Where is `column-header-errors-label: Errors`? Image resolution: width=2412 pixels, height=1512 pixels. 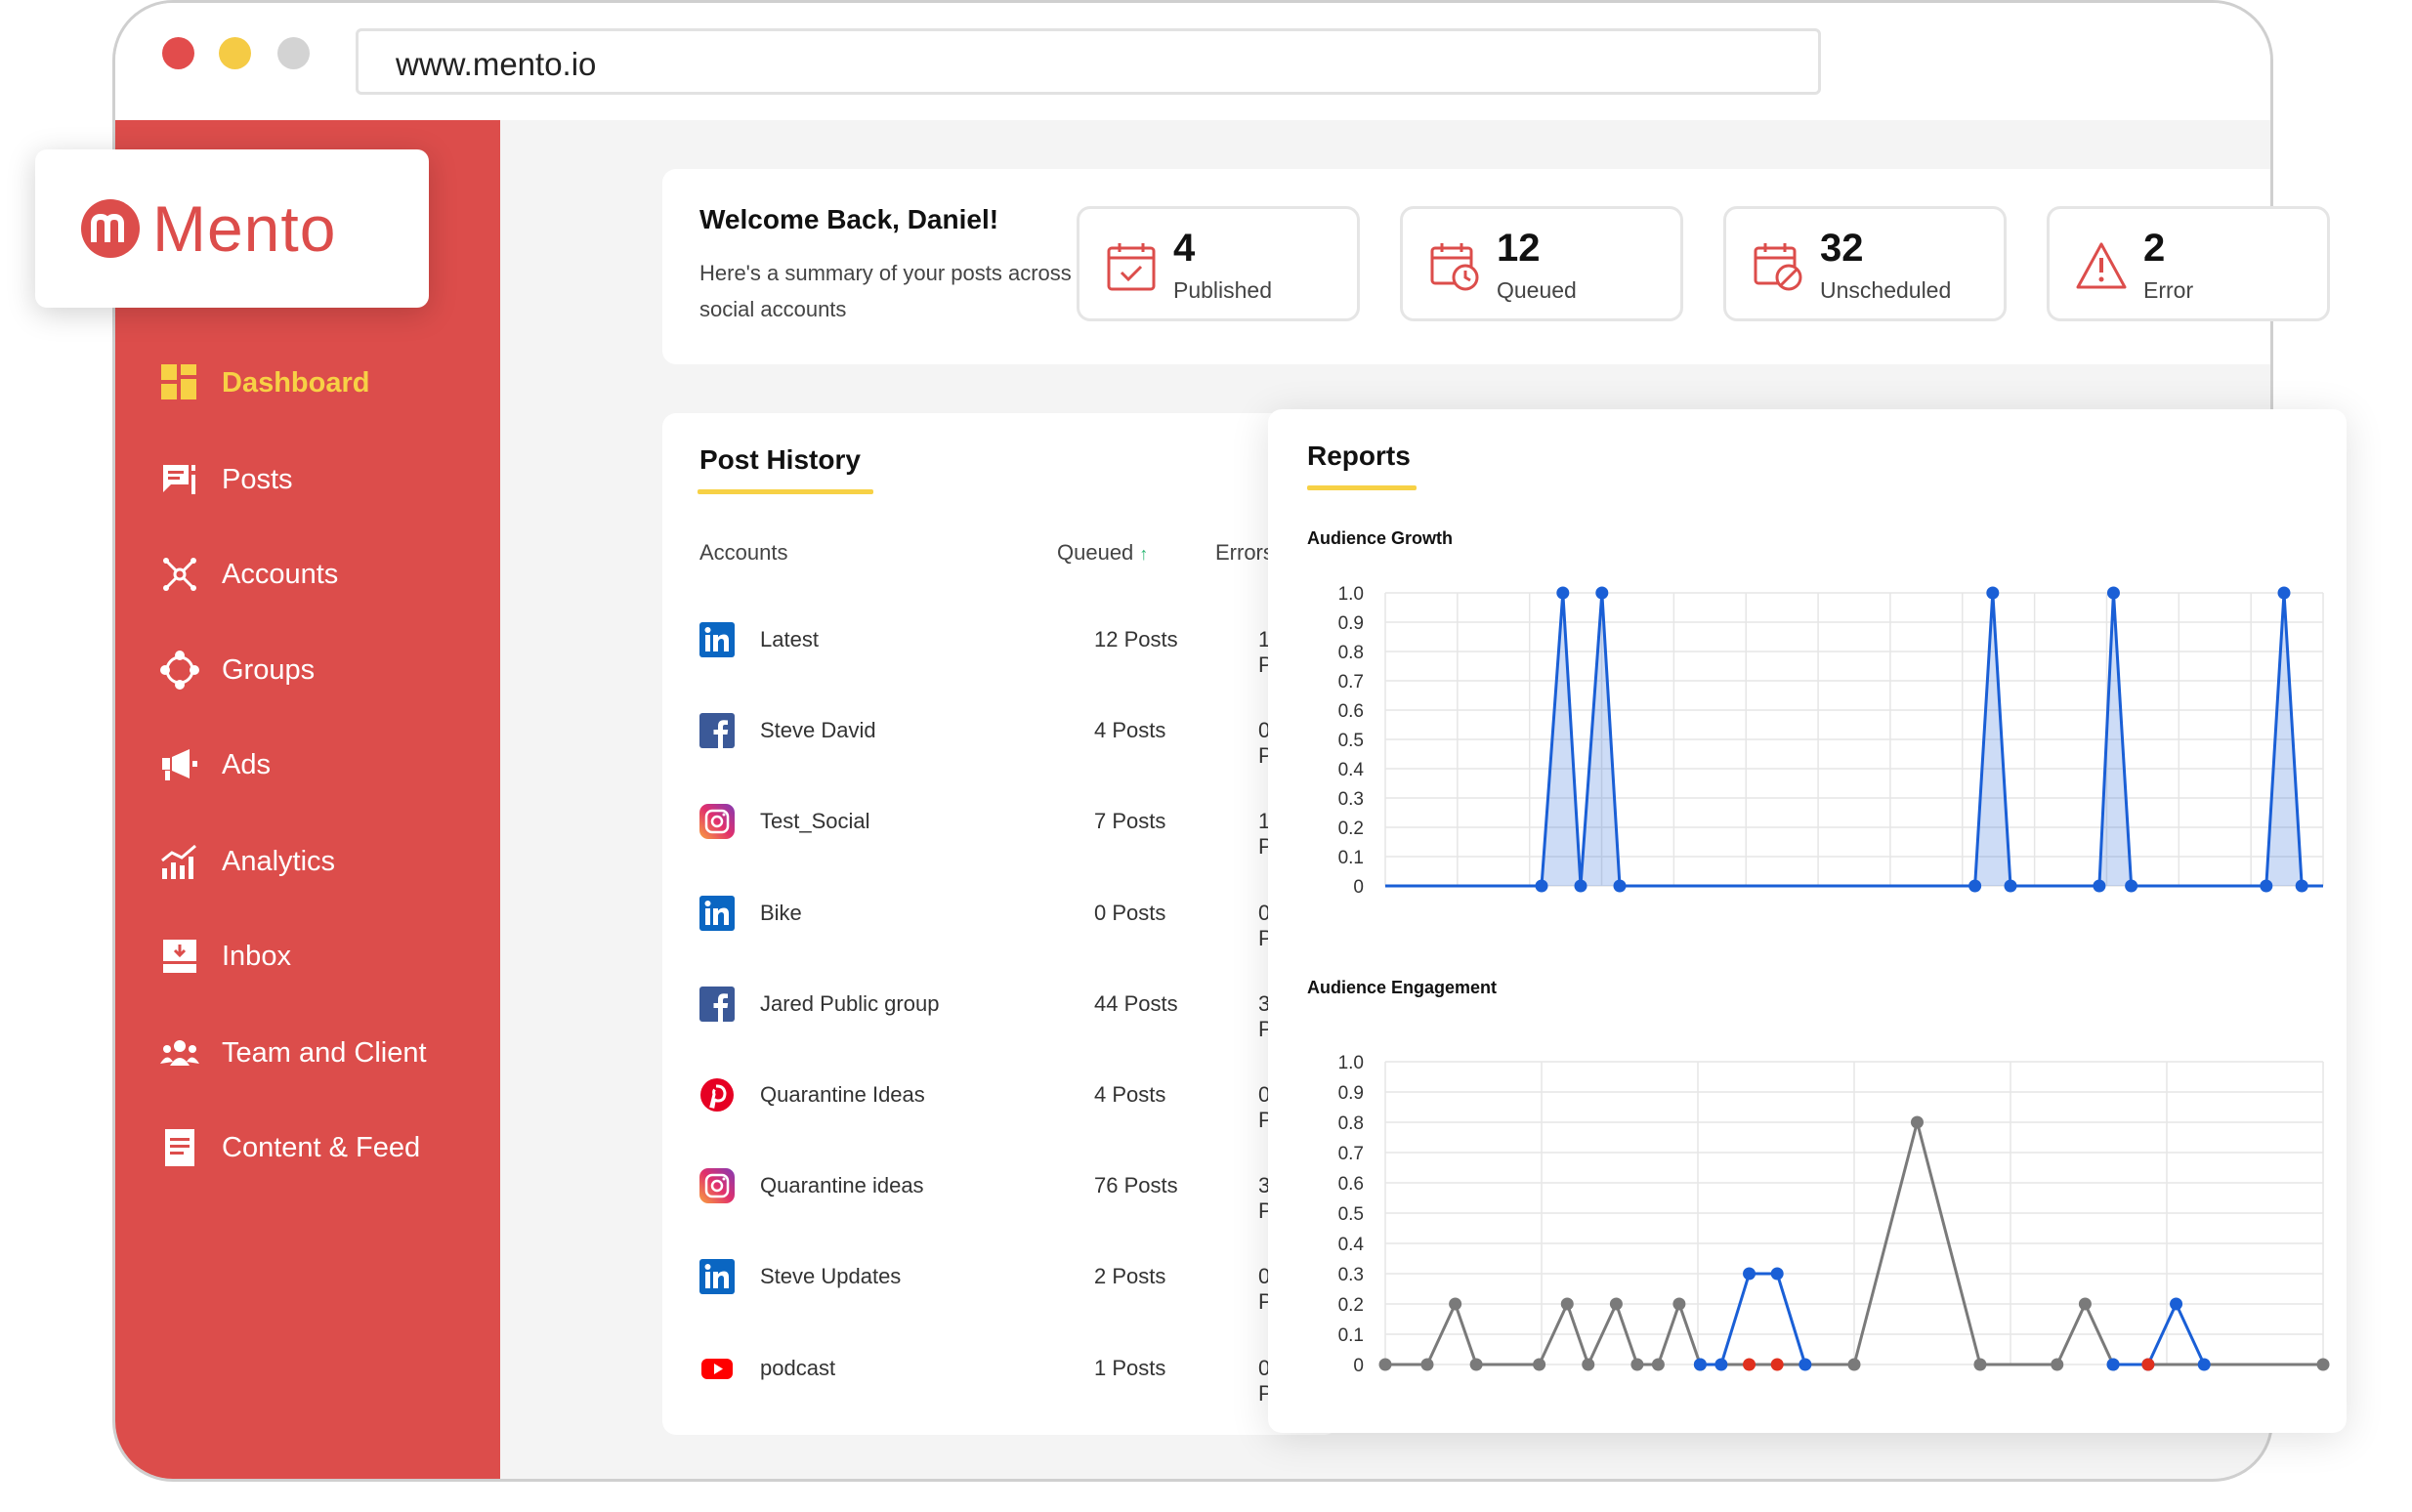
column-header-errors-label: Errors is located at coordinates (1244, 552).